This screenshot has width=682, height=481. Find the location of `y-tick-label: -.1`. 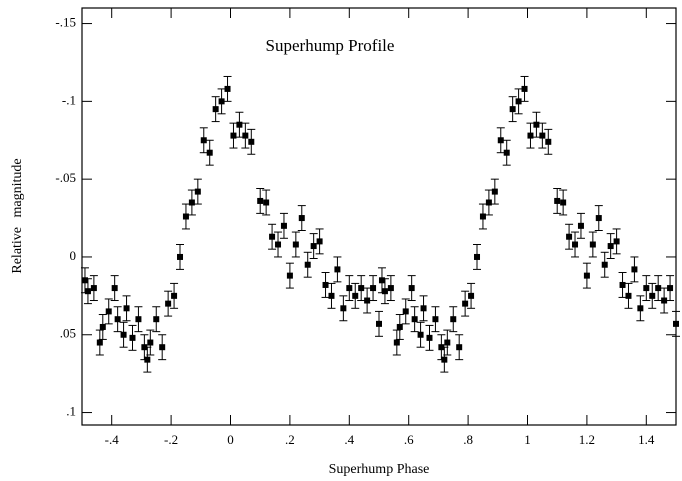

y-tick-label: -.1 is located at coordinates (69, 99).